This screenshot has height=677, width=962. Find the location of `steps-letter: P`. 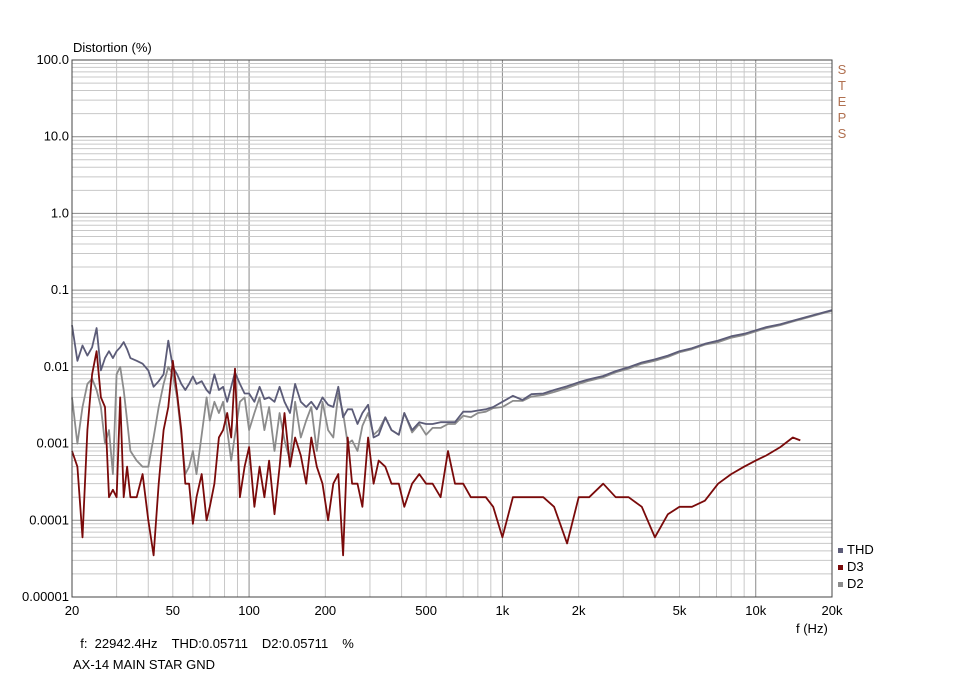

steps-letter: P is located at coordinates (842, 117).